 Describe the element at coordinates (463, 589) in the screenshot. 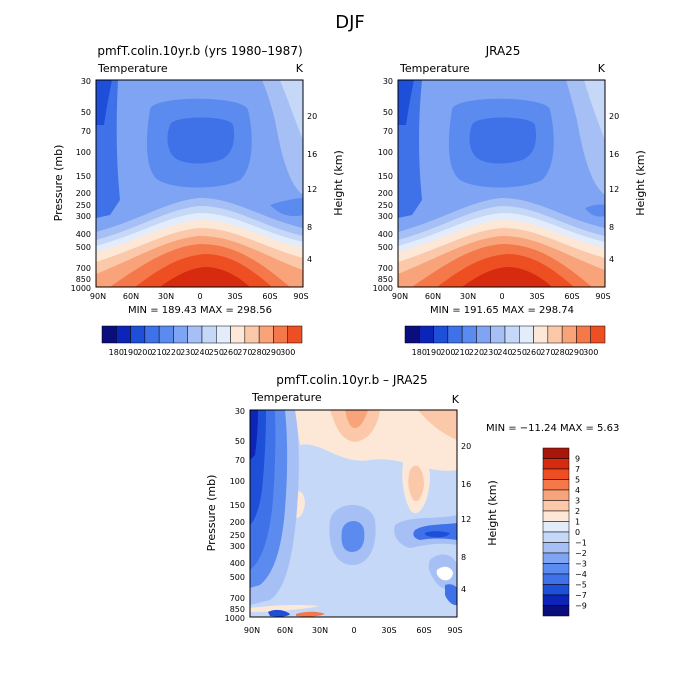

I see `y-tick-label-right: 4` at that location.